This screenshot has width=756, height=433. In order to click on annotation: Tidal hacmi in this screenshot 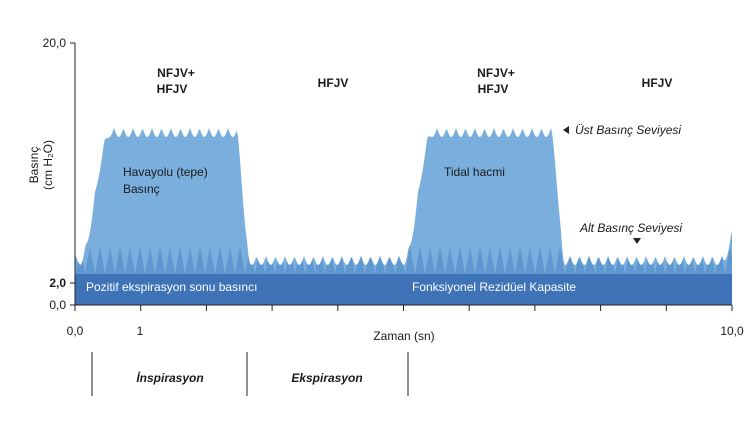, I will do `click(474, 172)`.